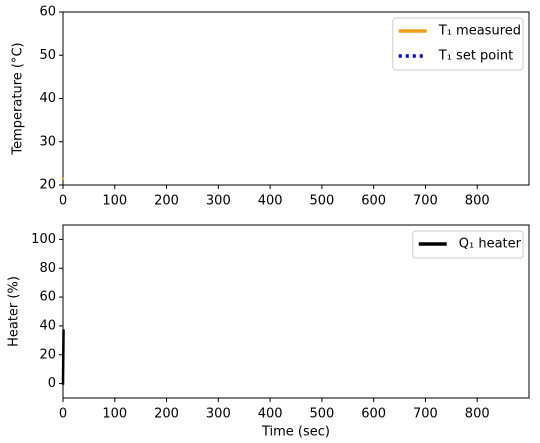  What do you see at coordinates (18, 98) in the screenshot?
I see `y-axis-label: Temperature (°C)` at bounding box center [18, 98].